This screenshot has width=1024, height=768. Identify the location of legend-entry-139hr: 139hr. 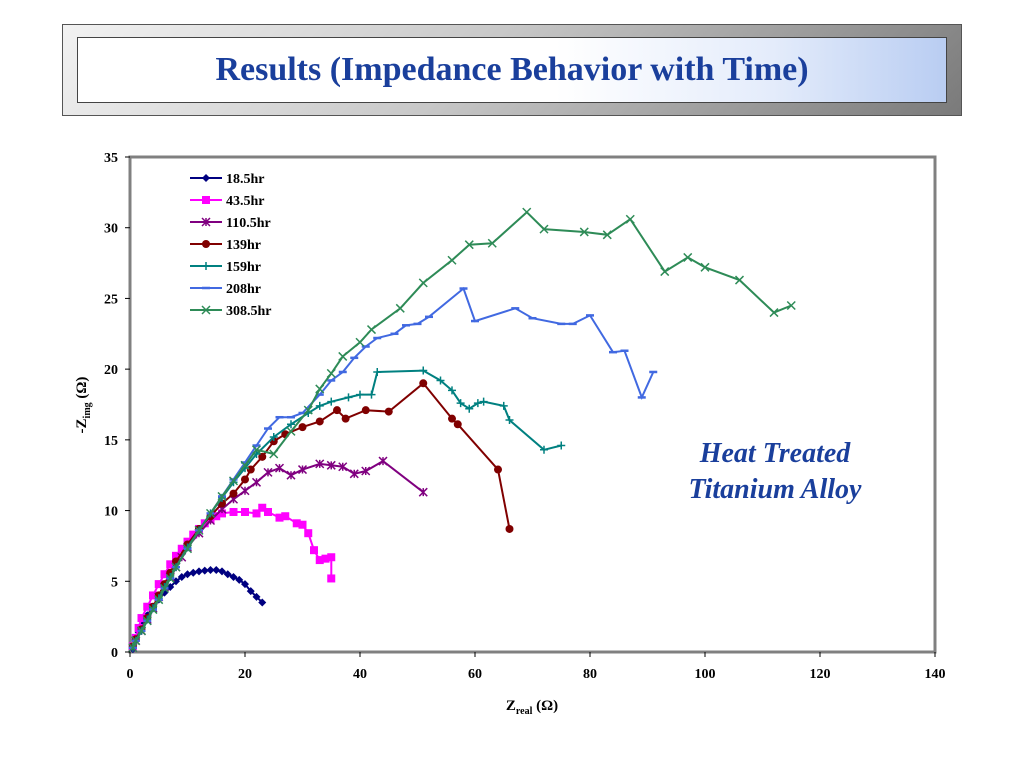
(225, 245).